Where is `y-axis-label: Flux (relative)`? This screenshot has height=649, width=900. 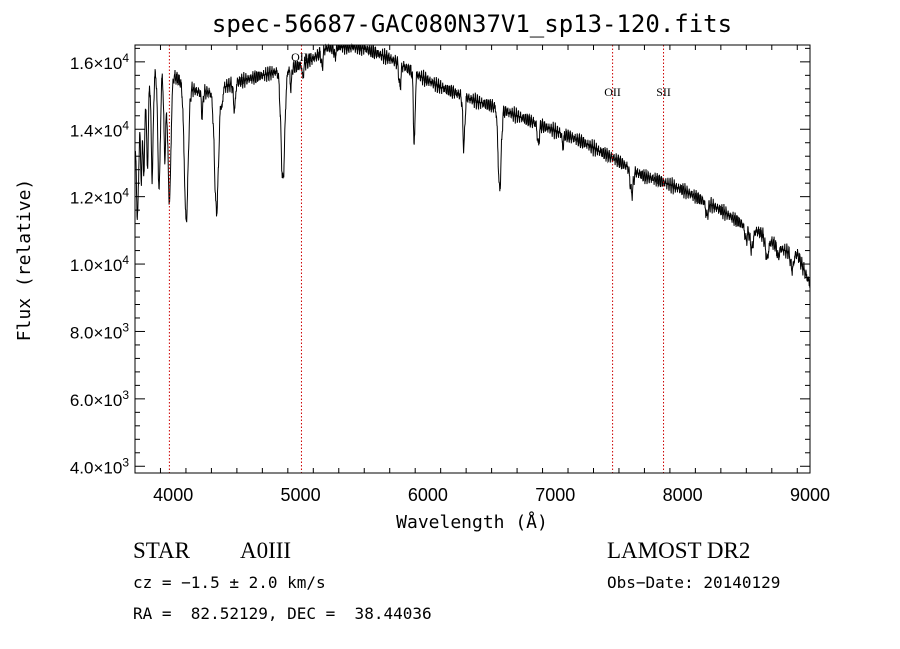
y-axis-label: Flux (relative) is located at coordinates (24, 260).